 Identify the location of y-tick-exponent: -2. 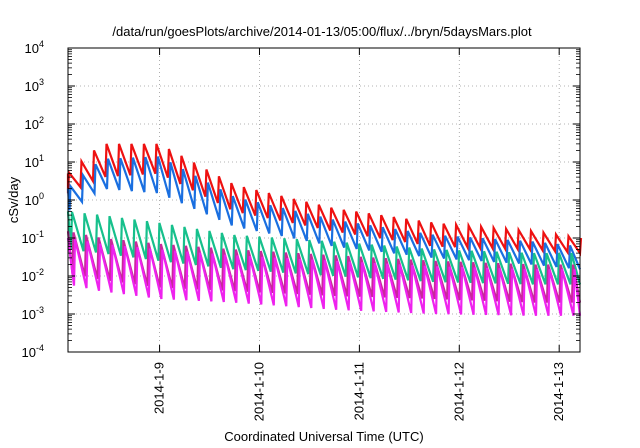
(40, 272).